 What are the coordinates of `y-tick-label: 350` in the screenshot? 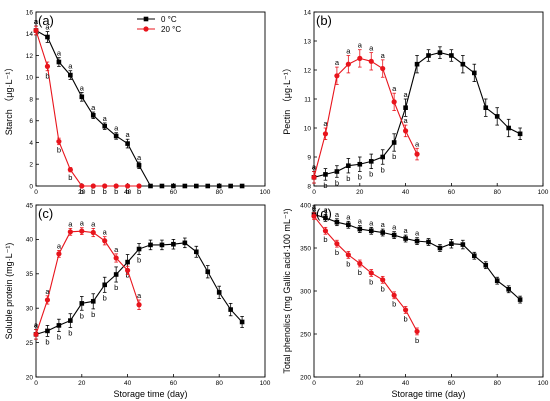 It's located at (305, 248).